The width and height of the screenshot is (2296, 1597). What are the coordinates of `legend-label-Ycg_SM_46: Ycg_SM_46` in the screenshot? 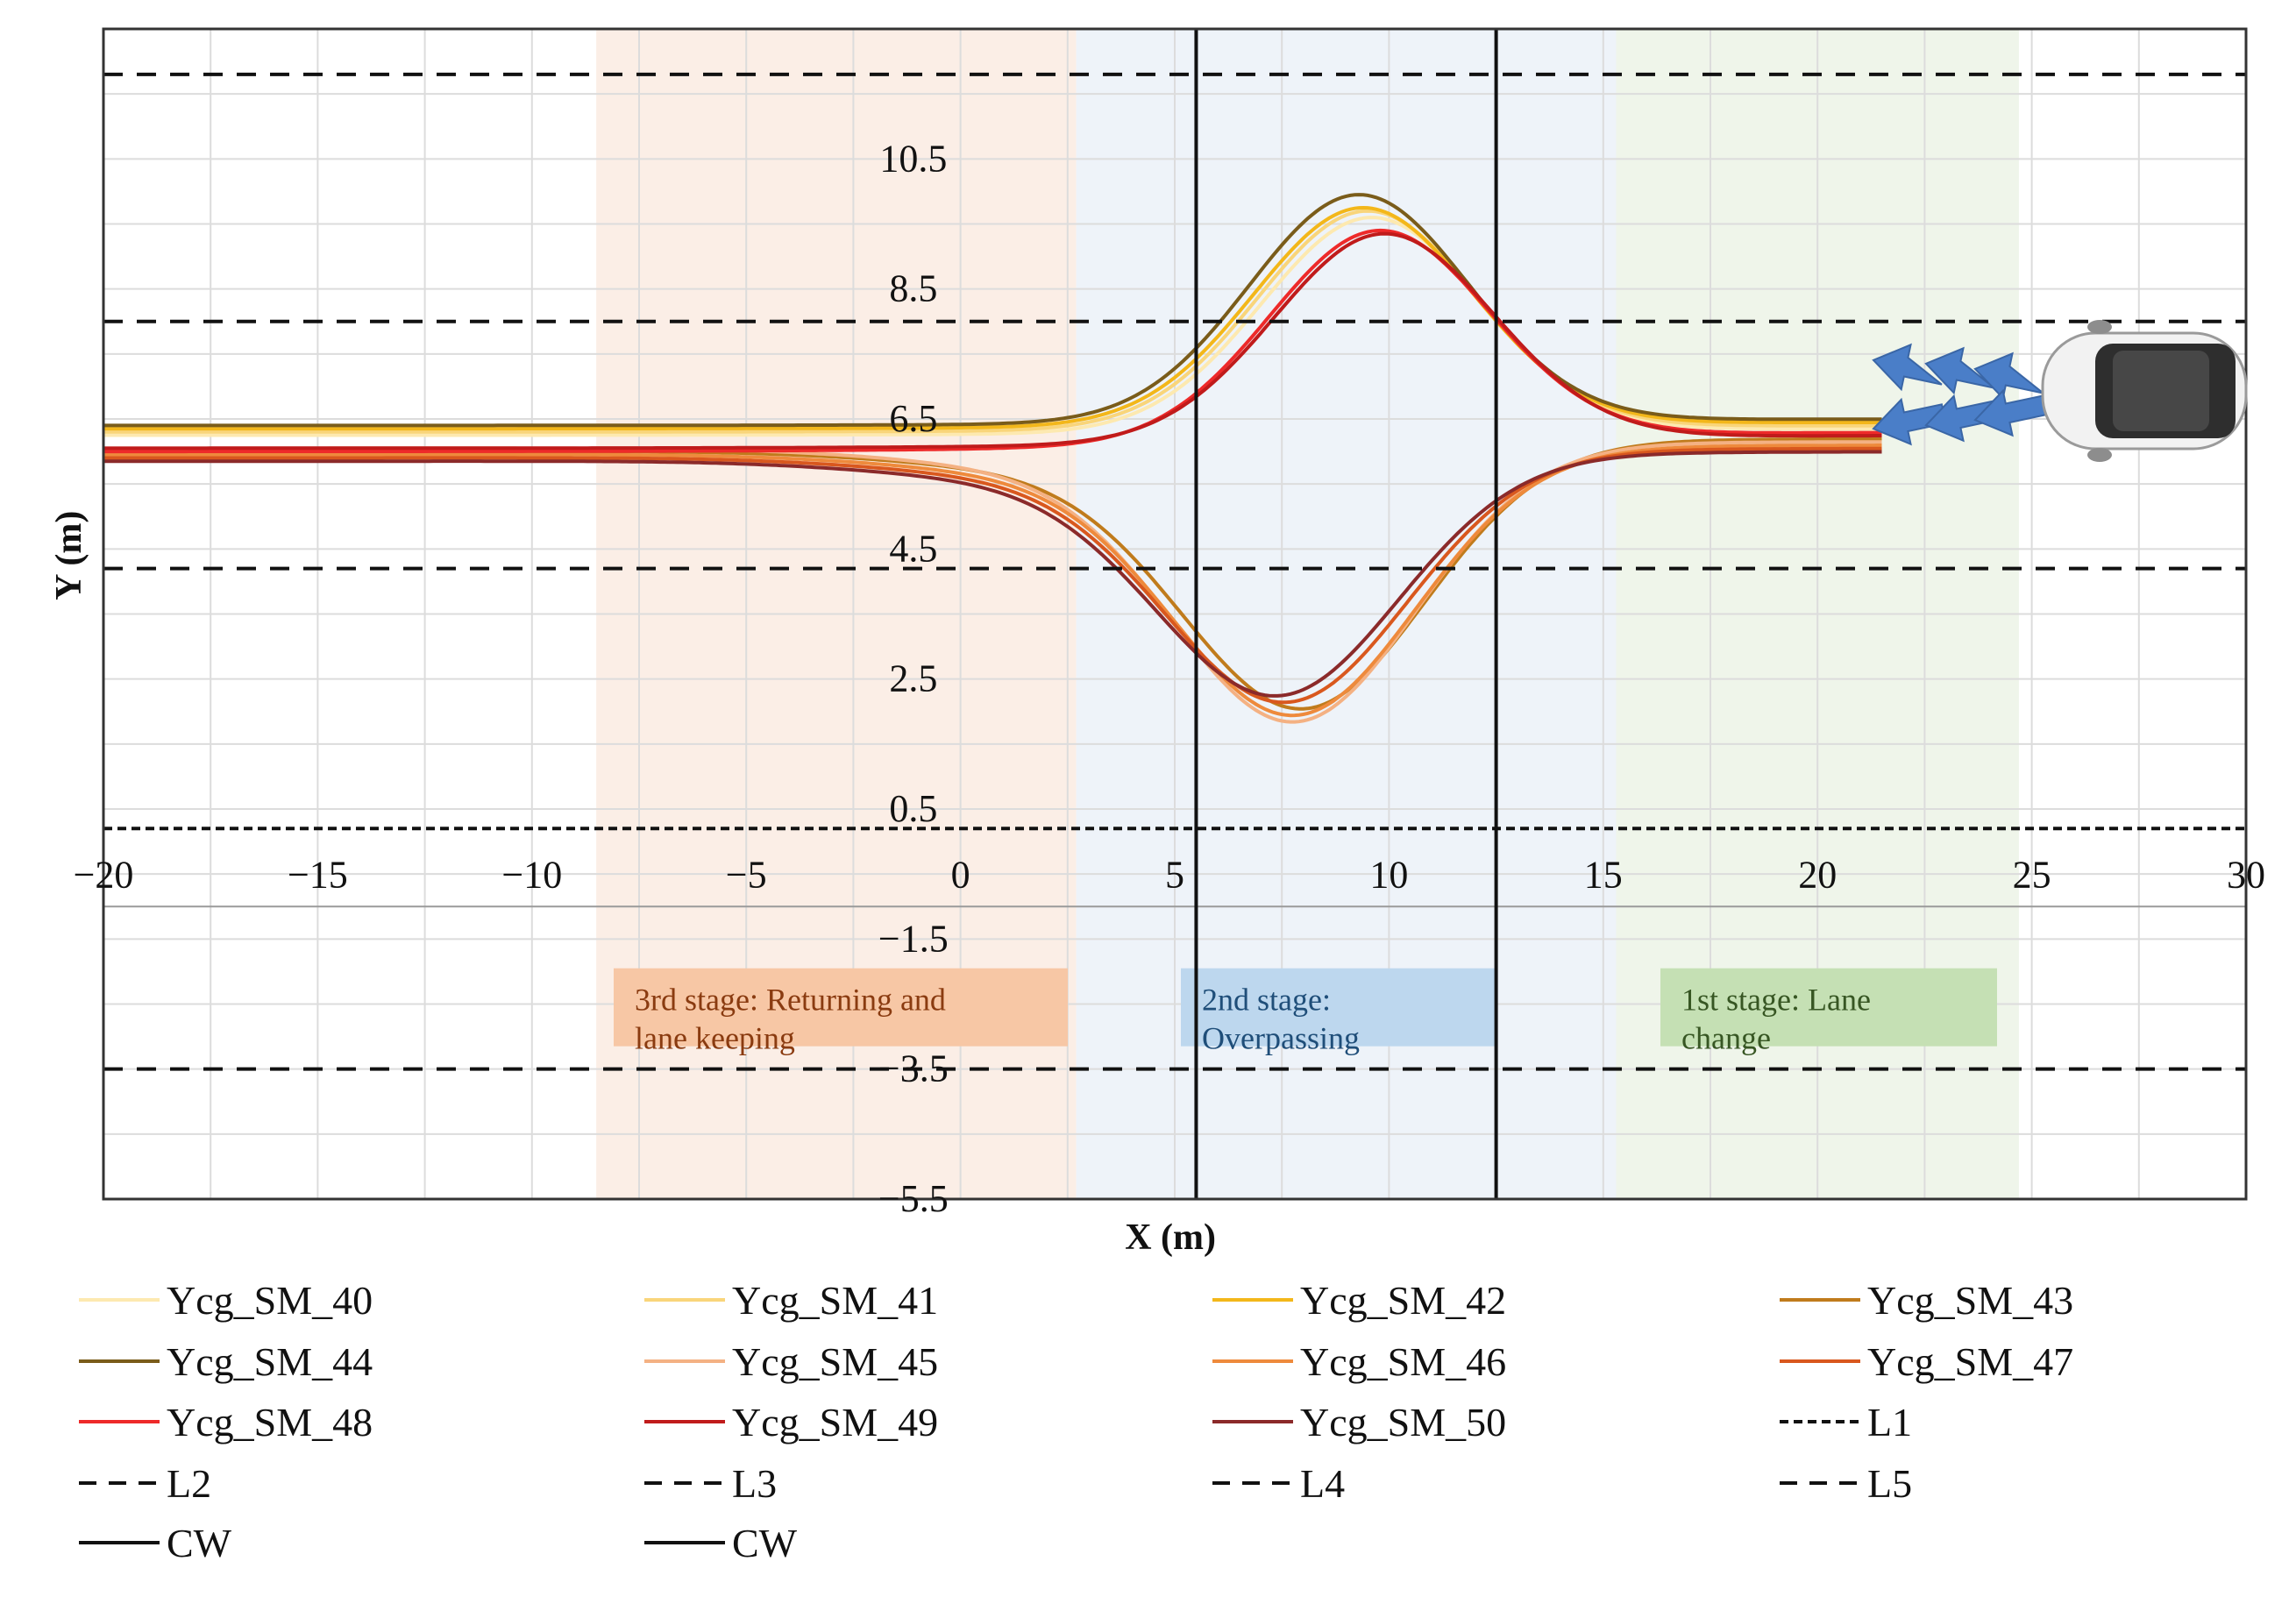 It's located at (1403, 1361).